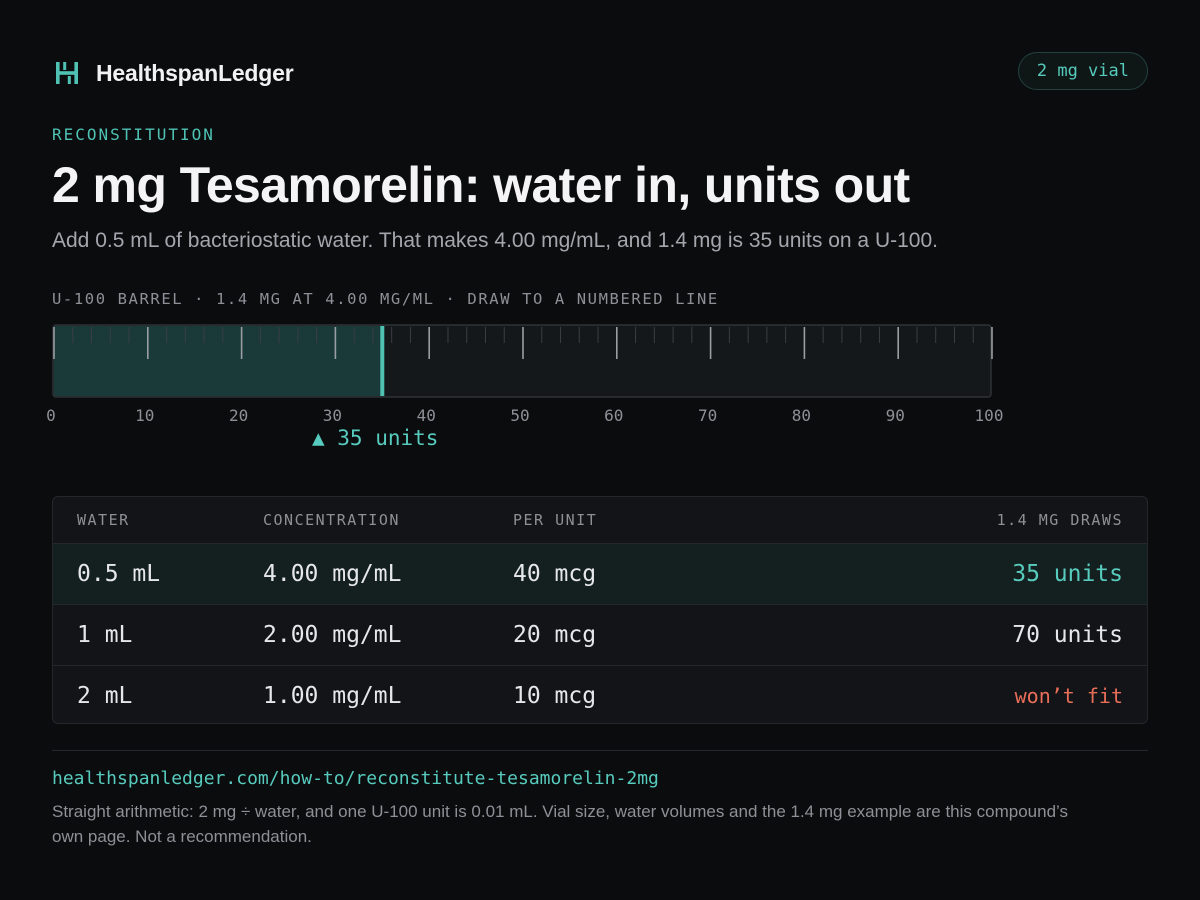  What do you see at coordinates (555, 635) in the screenshot?
I see `cell-per-unit: 20 mcg` at bounding box center [555, 635].